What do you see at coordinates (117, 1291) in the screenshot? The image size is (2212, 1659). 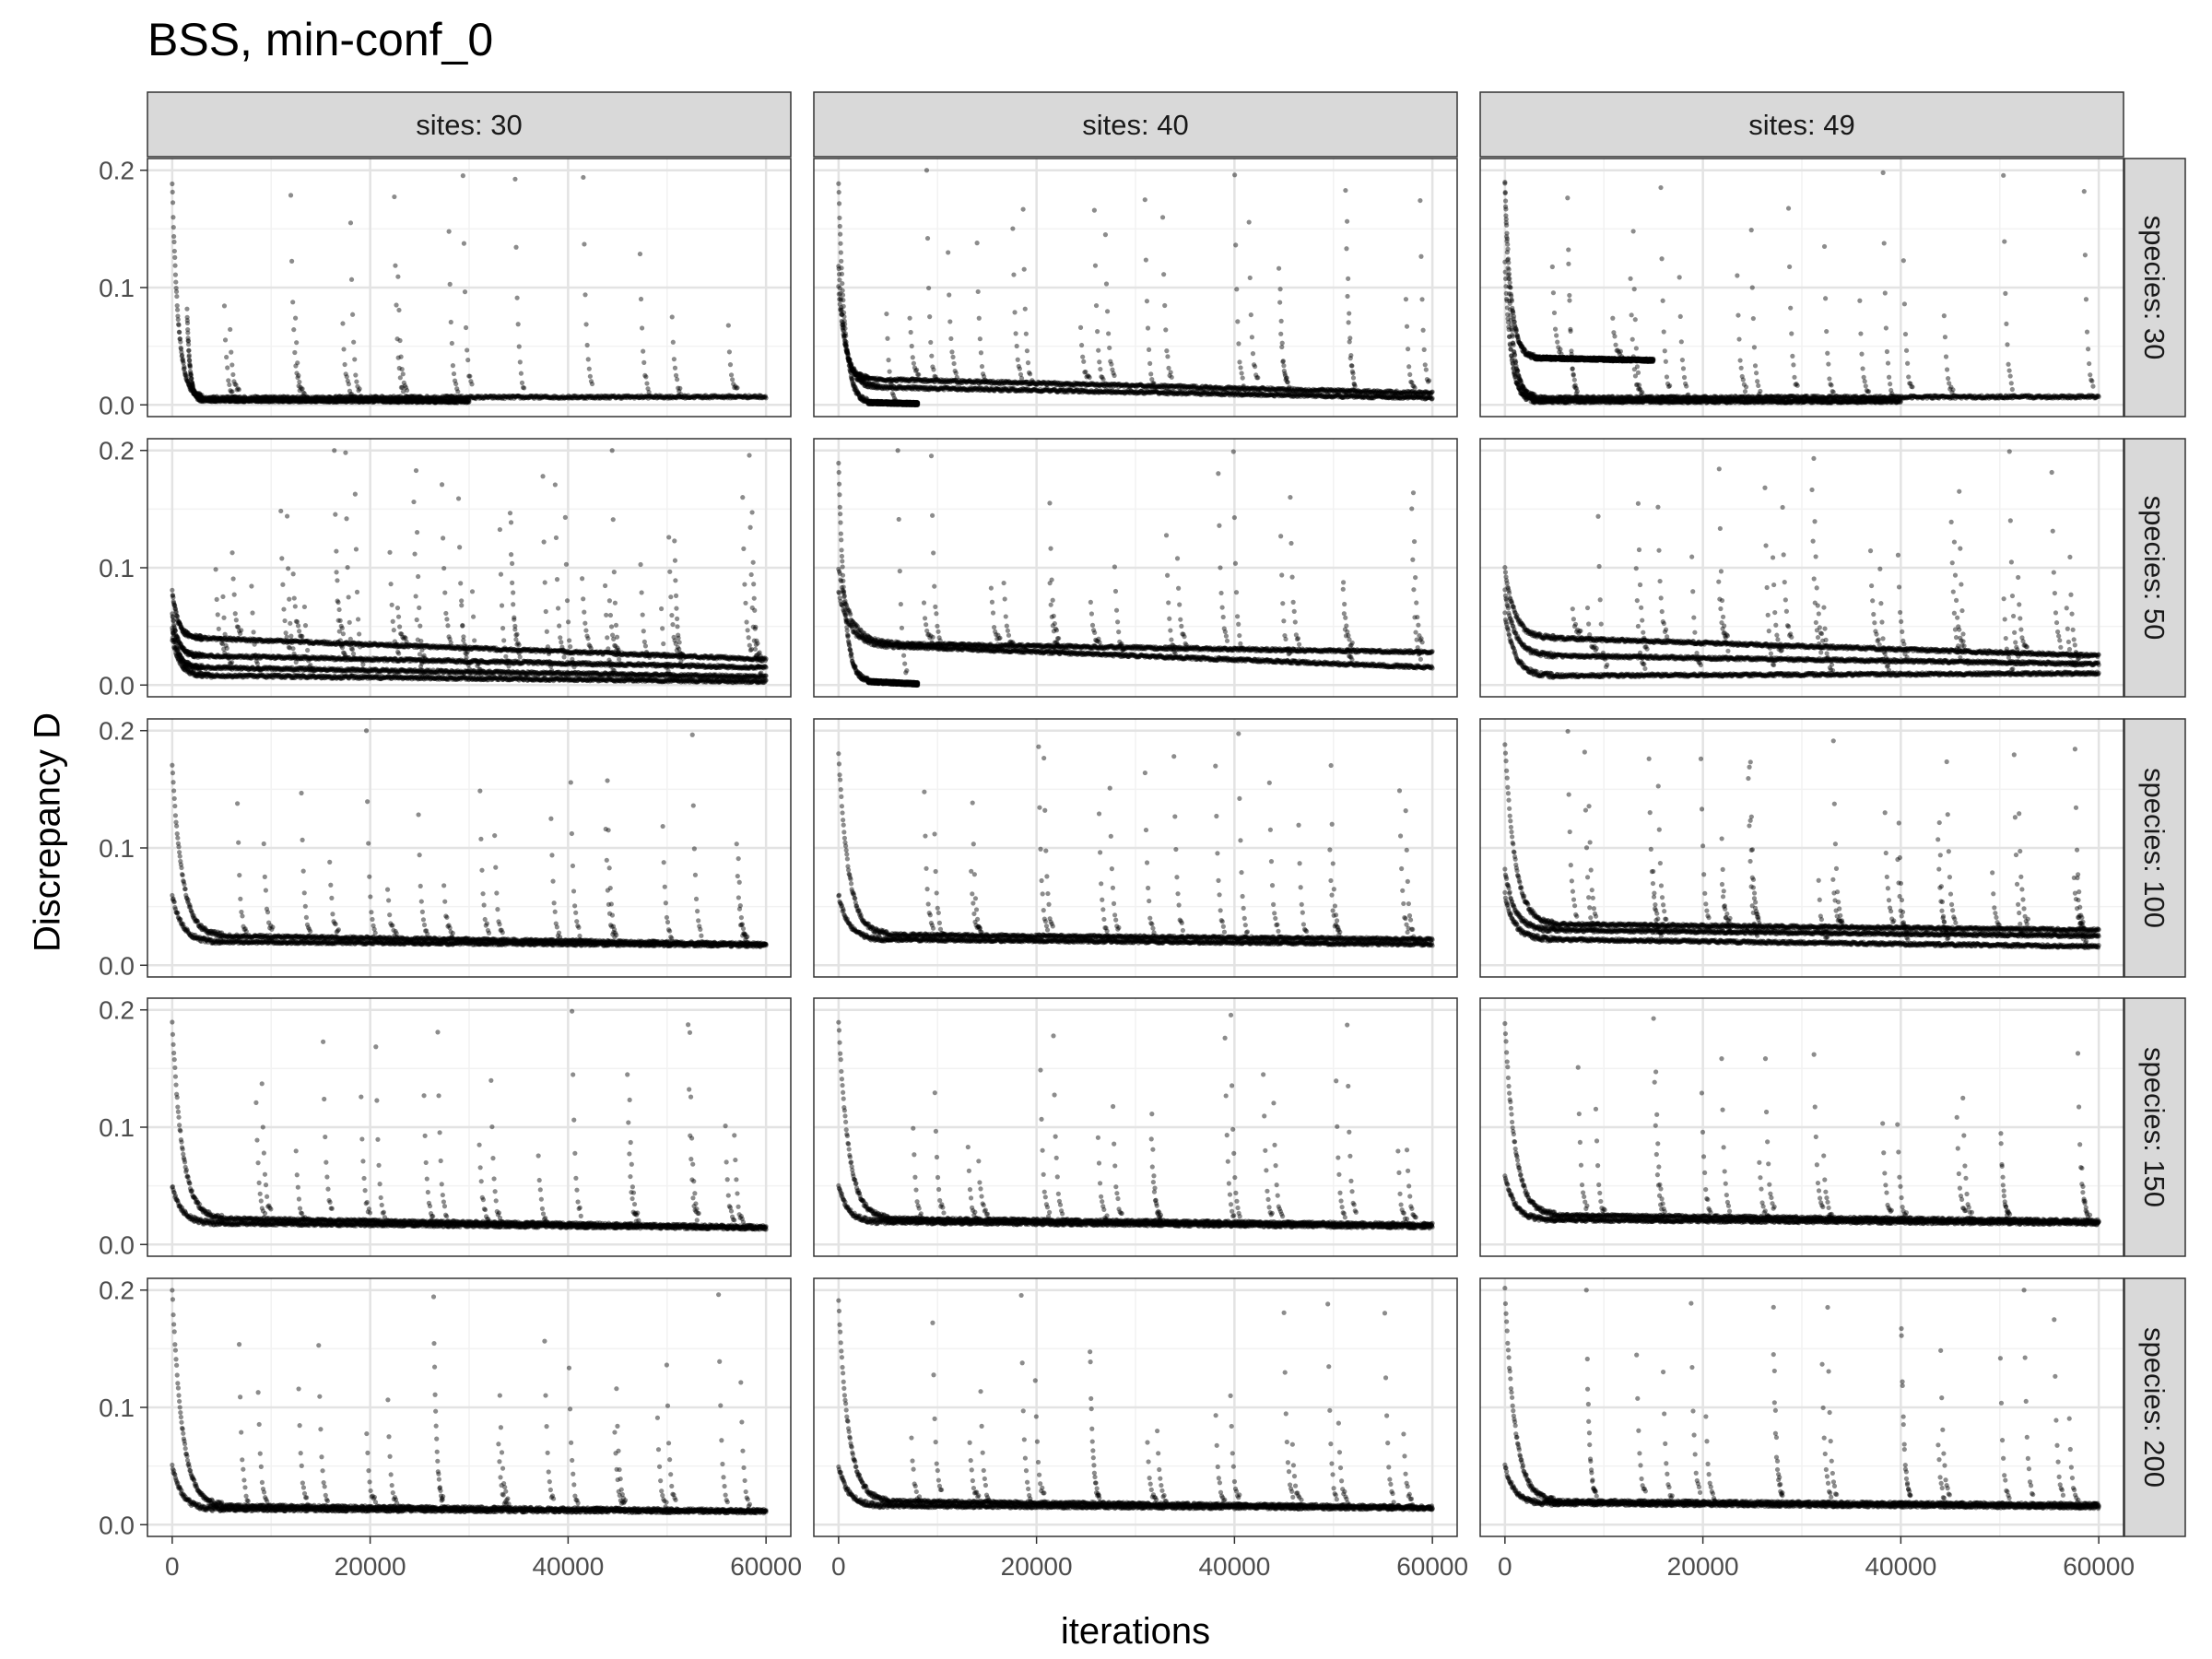 I see `y-tick-label: 0.2` at bounding box center [117, 1291].